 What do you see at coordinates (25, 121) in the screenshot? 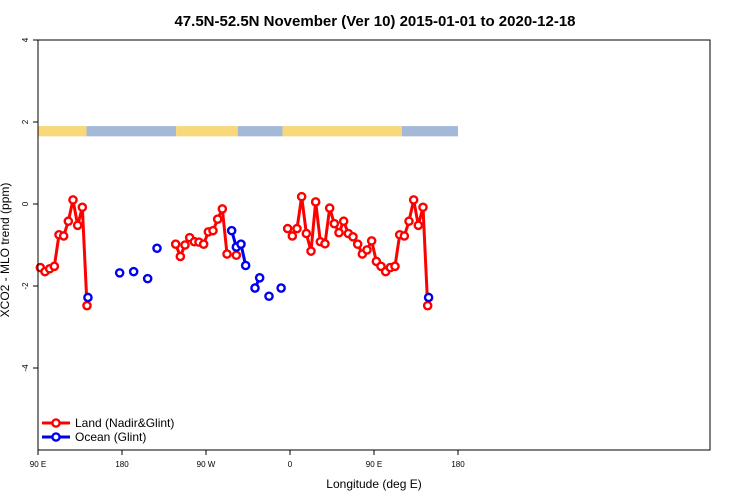
I see `y-tick-label: 2` at bounding box center [25, 121].